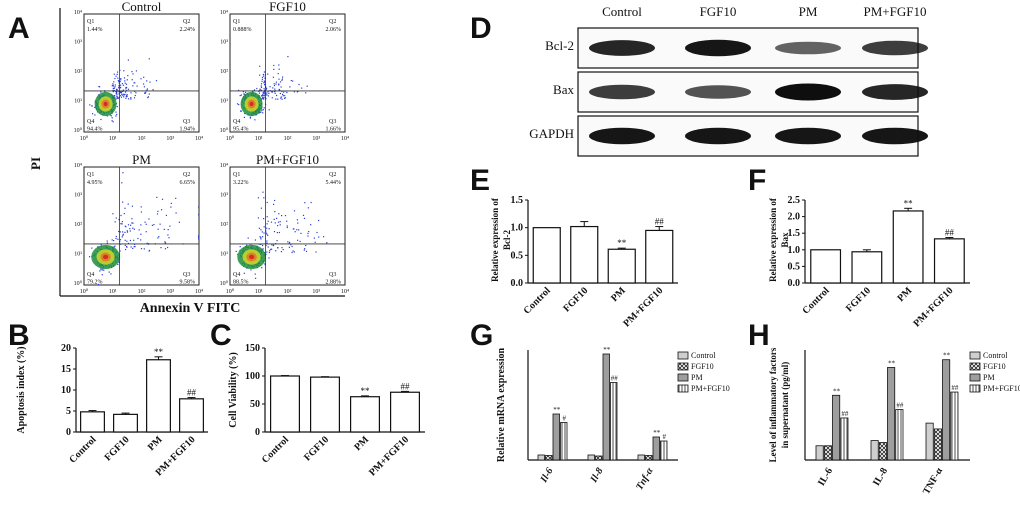 The height and width of the screenshot is (514, 1020). What do you see at coordinates (955, 388) in the screenshot?
I see `significance-mark: ##` at bounding box center [955, 388].